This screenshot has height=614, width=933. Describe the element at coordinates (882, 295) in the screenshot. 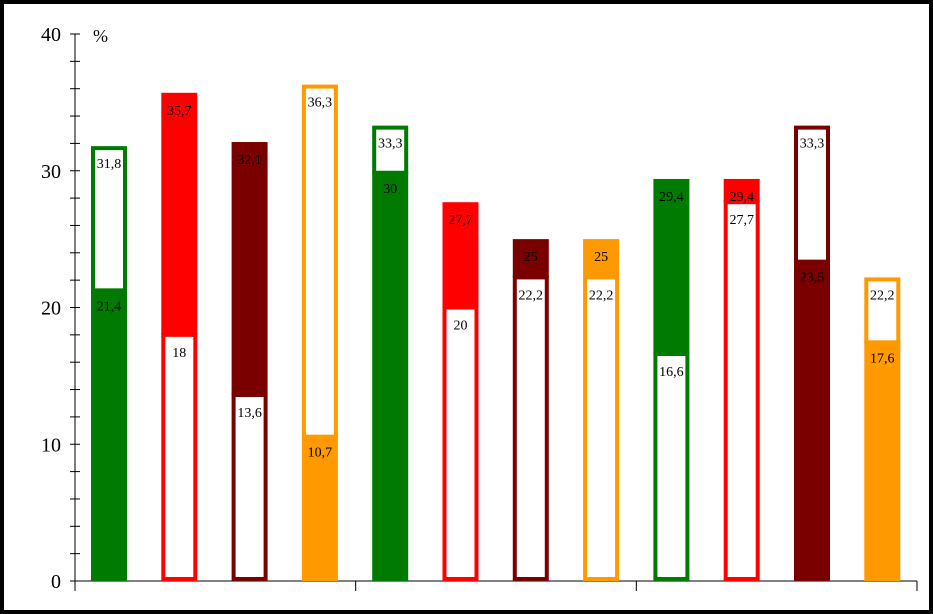

I see `bar-outer-label: 22,2` at that location.